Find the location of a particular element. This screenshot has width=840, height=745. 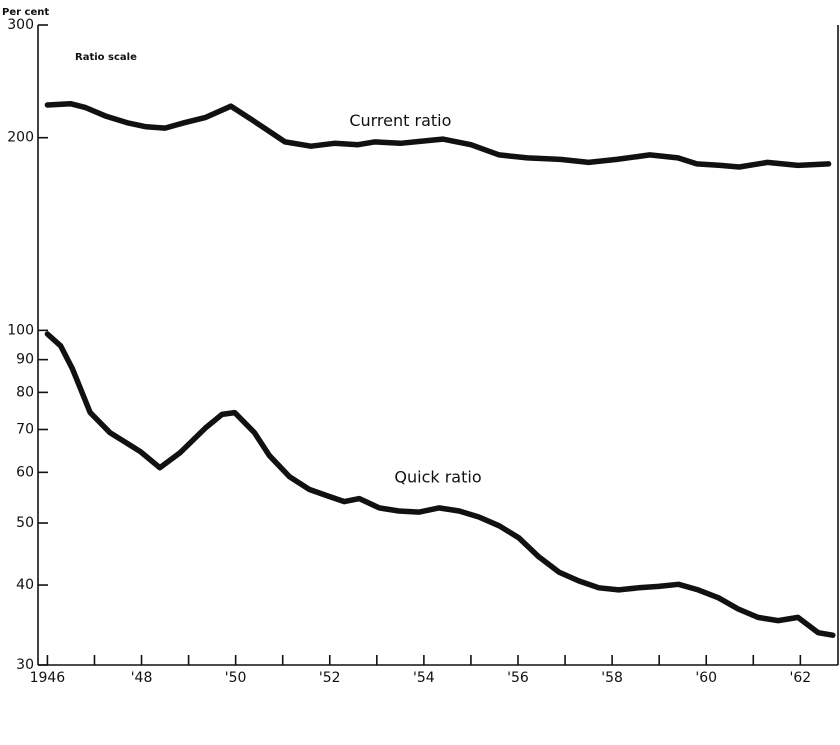

series-label: Quick ratio is located at coordinates (437, 476).